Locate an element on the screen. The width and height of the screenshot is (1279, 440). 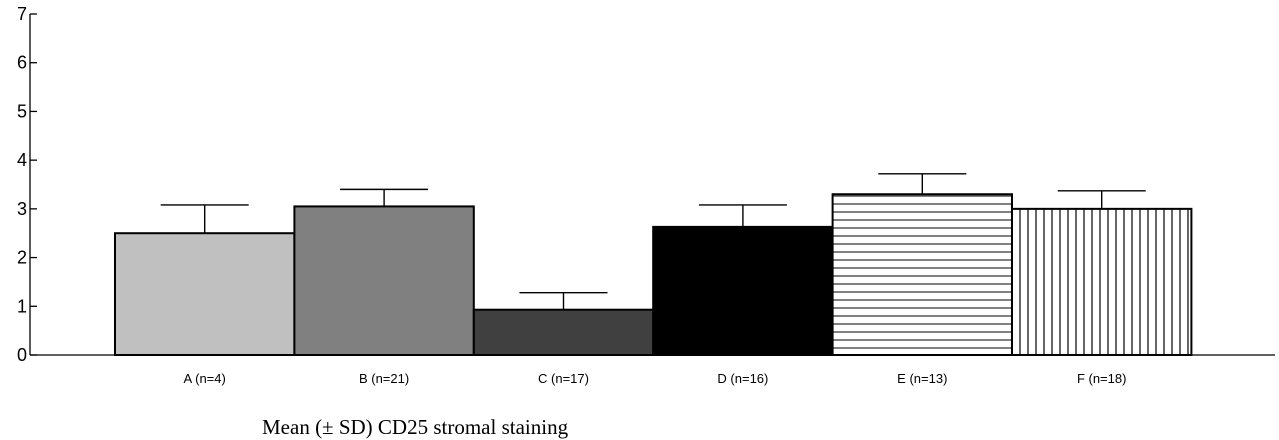
category-label: C (n=17) is located at coordinates (563, 378).